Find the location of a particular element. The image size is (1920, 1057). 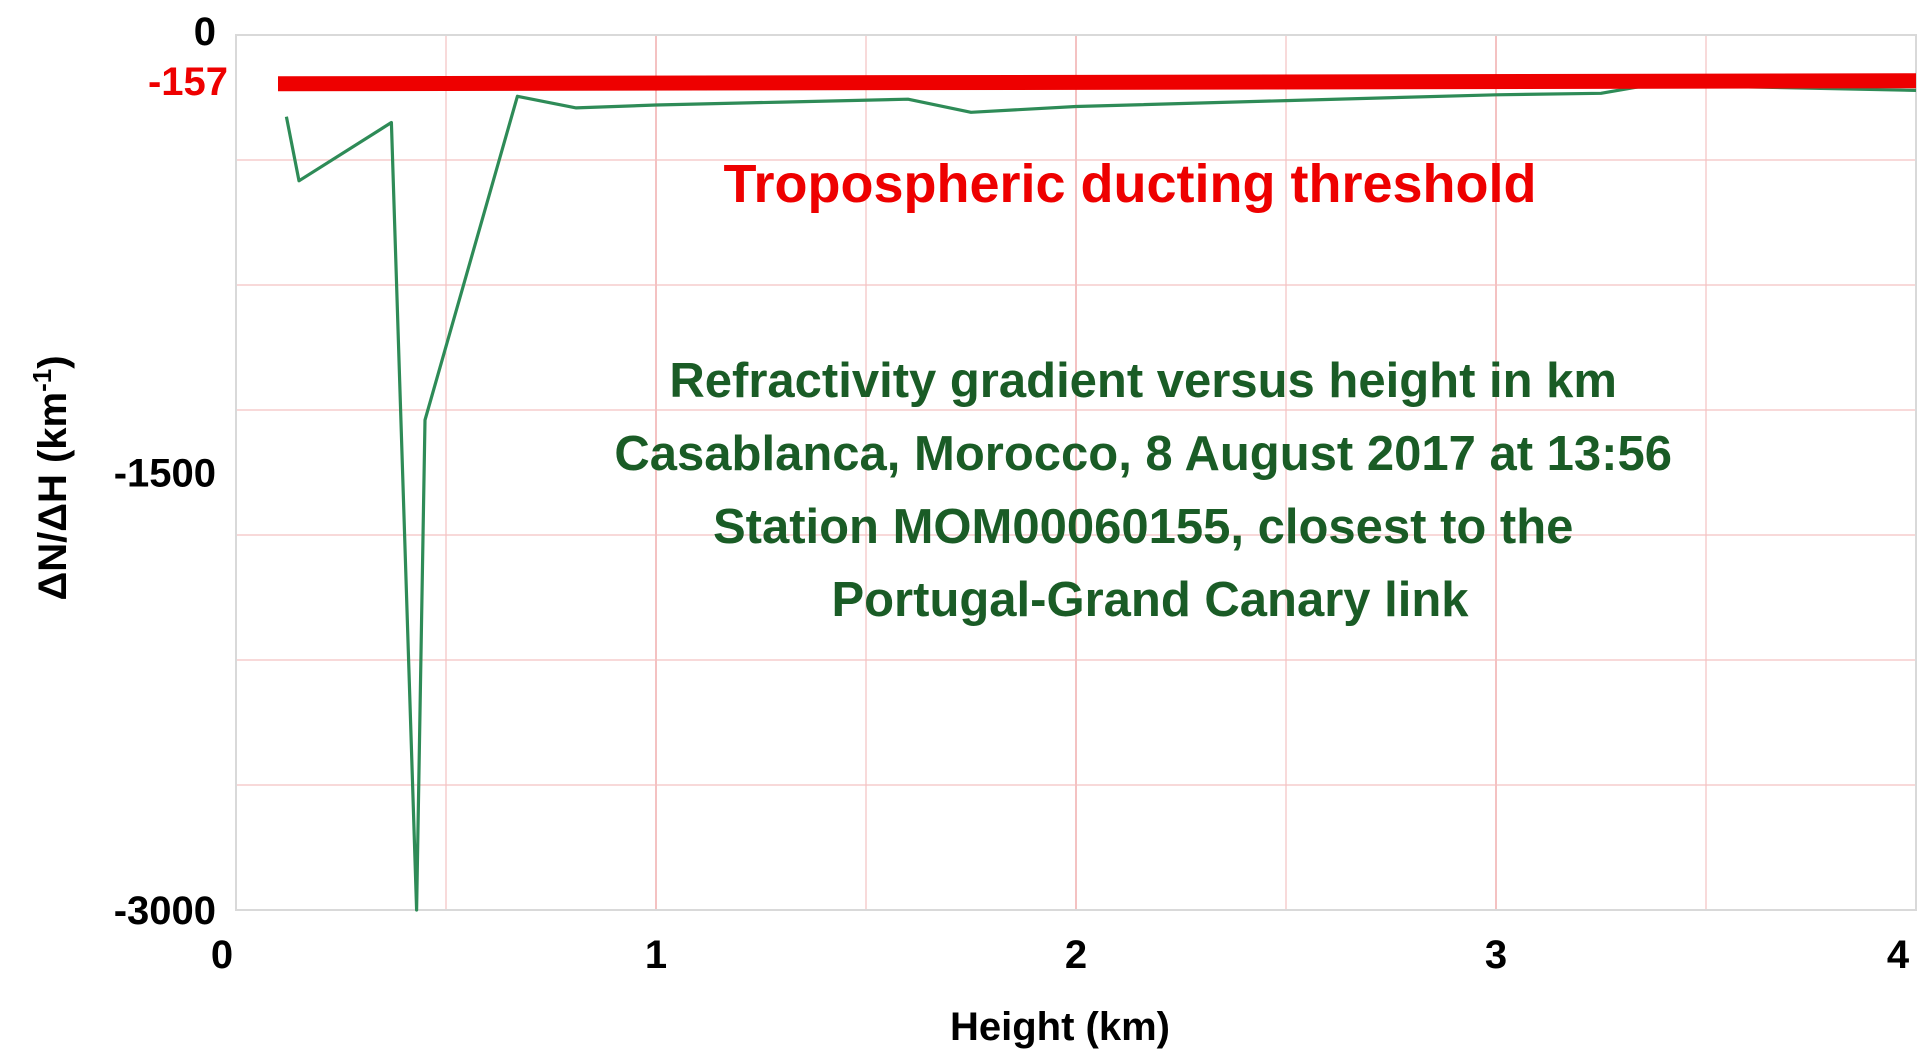

annotation-line-3: Station MOM00060155, closest to the is located at coordinates (1143, 527).